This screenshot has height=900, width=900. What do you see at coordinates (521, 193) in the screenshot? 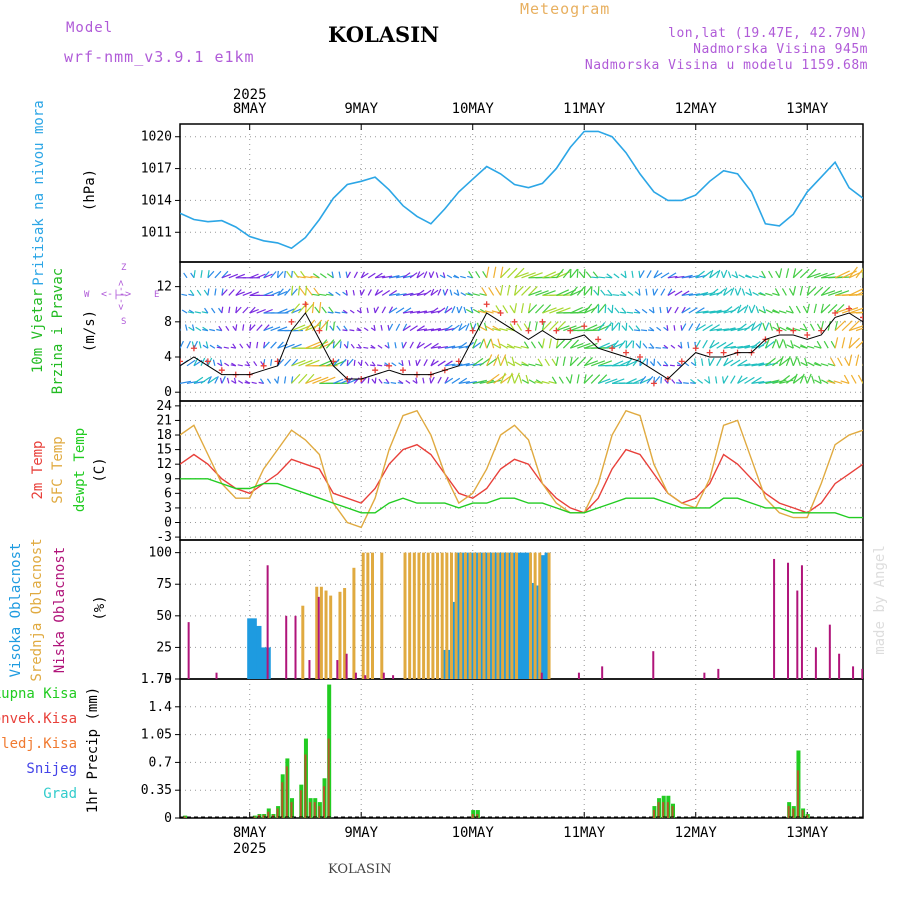
I see `panel-frame-pressure` at bounding box center [521, 193].